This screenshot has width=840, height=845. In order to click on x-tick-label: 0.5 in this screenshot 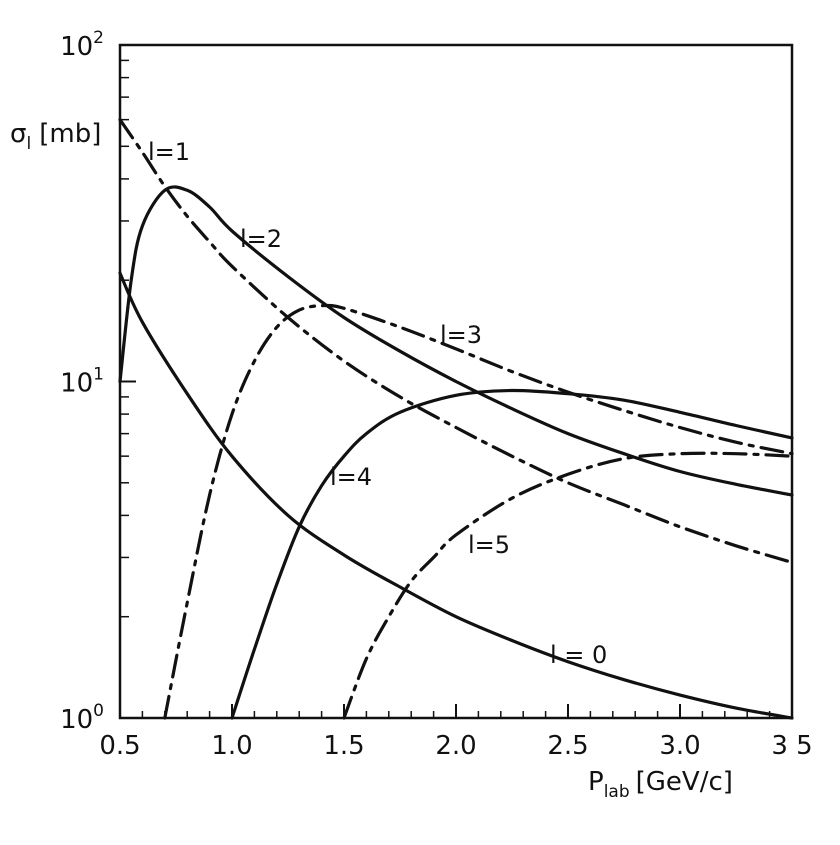, I will do `click(119, 746)`.